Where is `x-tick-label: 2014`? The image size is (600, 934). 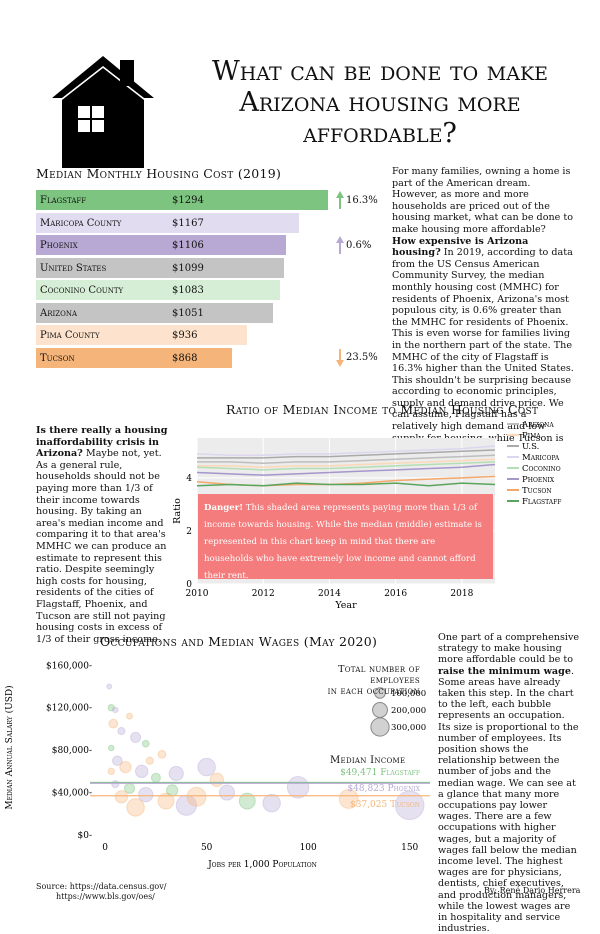
x-tick-label: 2014 is located at coordinates (329, 594).